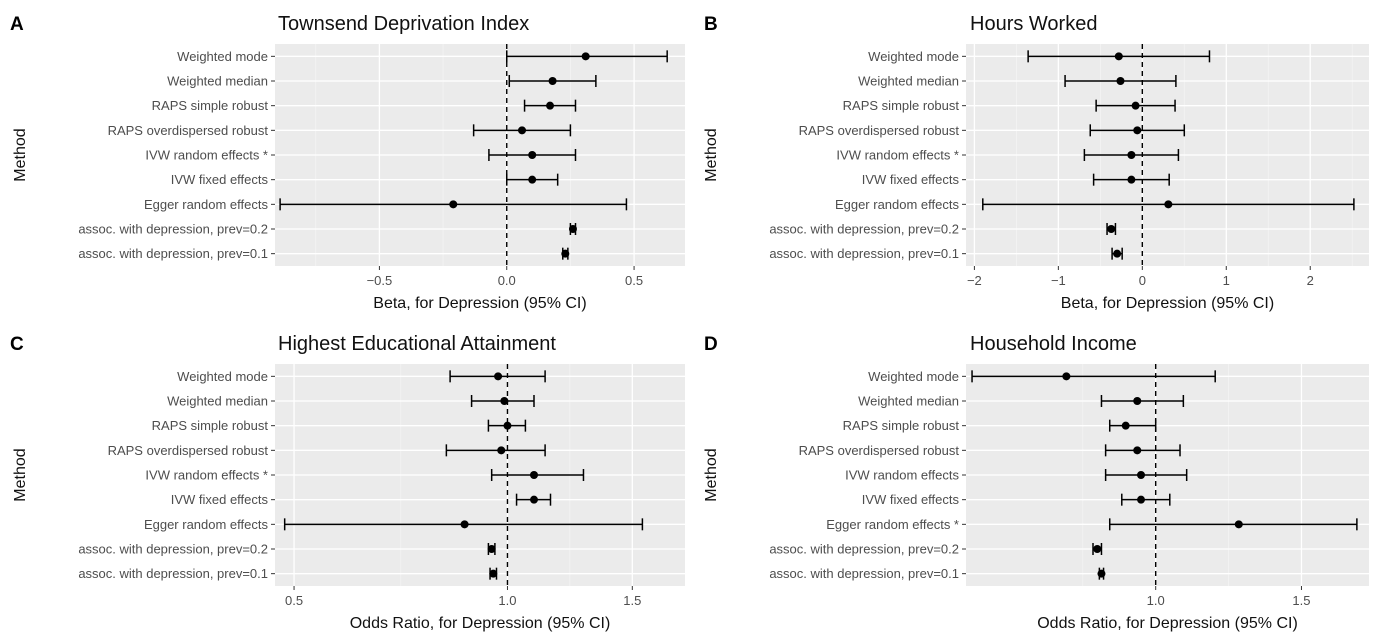 The height and width of the screenshot is (634, 1379). What do you see at coordinates (711, 24) in the screenshot?
I see `panel-tag: B` at bounding box center [711, 24].